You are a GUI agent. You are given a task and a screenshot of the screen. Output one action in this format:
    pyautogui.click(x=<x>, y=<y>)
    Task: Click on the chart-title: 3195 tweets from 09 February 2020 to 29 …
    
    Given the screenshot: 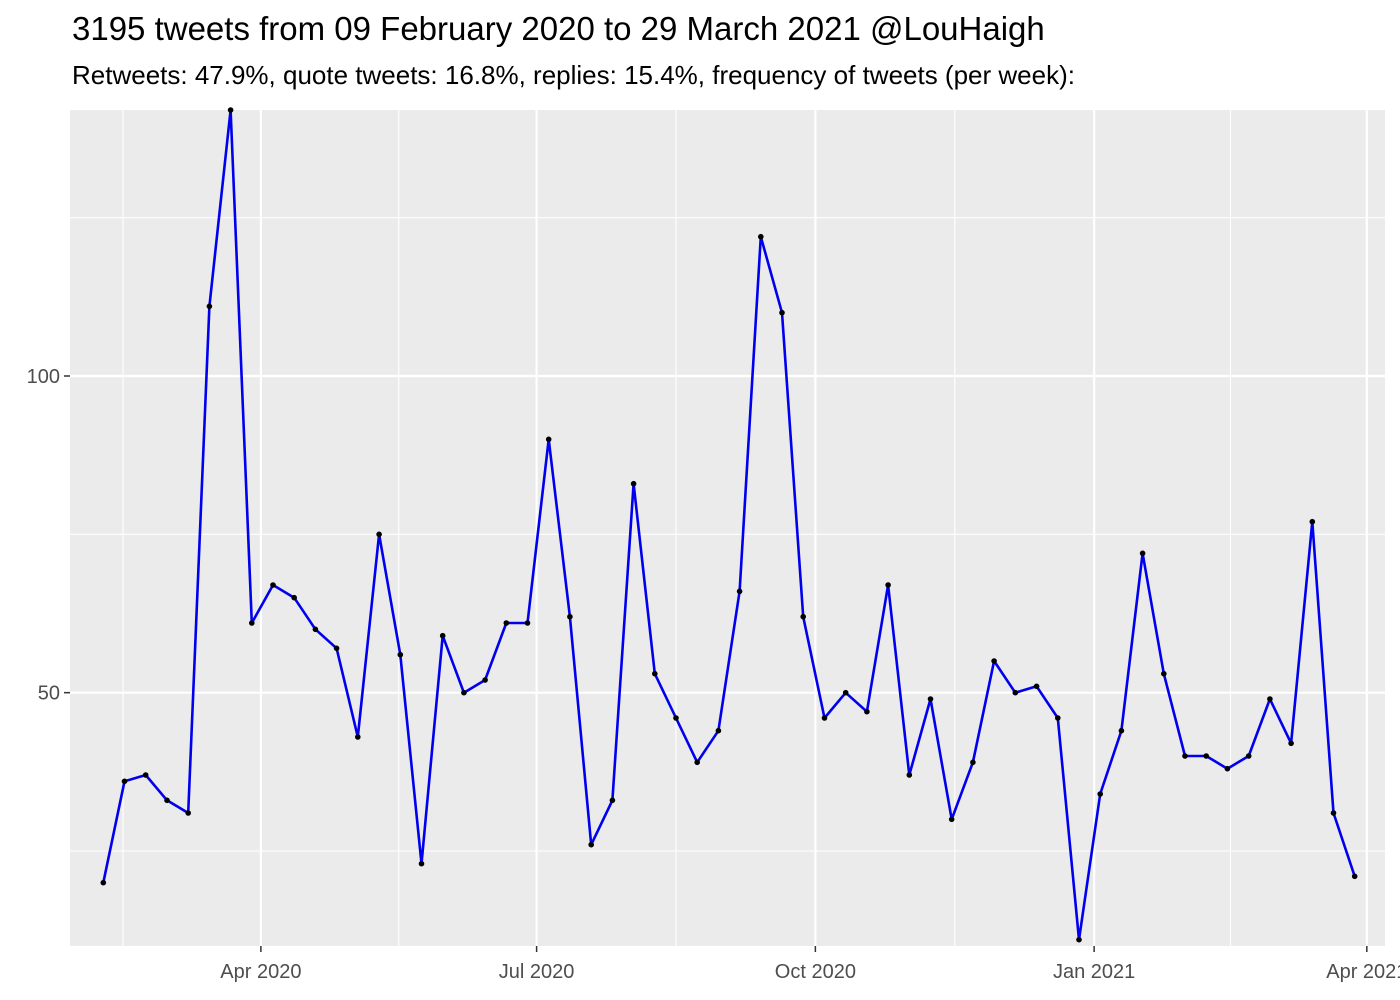 What is the action you would take?
    pyautogui.click(x=558, y=28)
    